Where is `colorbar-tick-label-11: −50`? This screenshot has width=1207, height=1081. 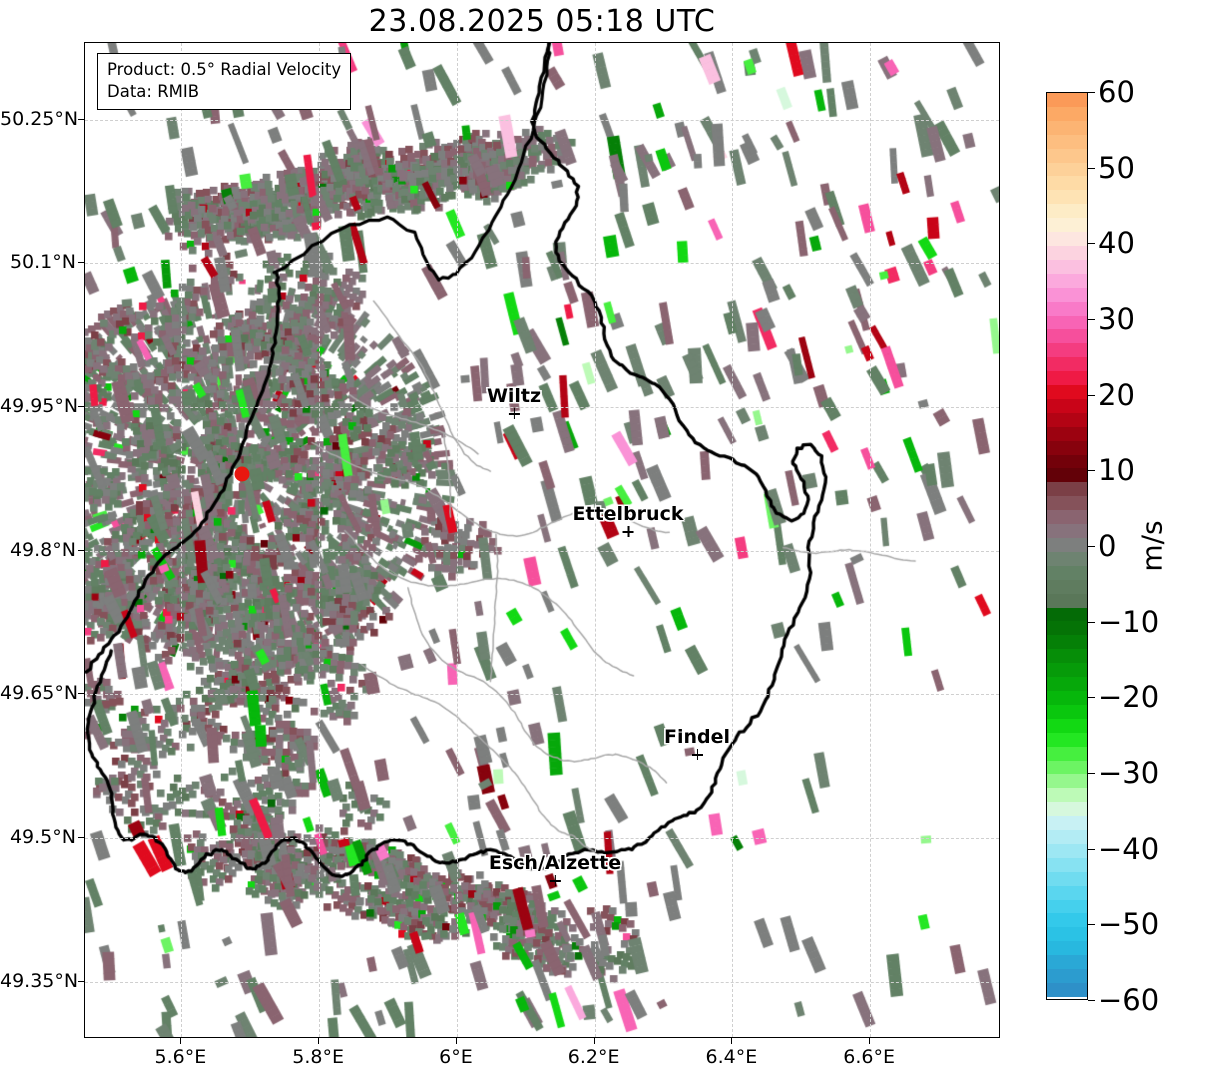 colorbar-tick-label-11: −50 is located at coordinates (1129, 924).